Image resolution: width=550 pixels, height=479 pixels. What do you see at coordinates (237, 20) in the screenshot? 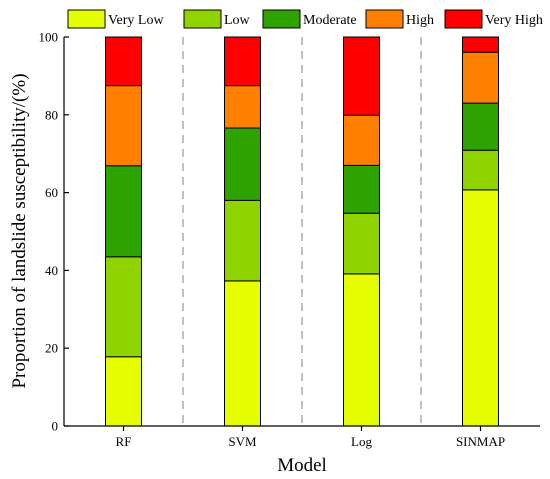
I see `legend-label: Low` at bounding box center [237, 20].